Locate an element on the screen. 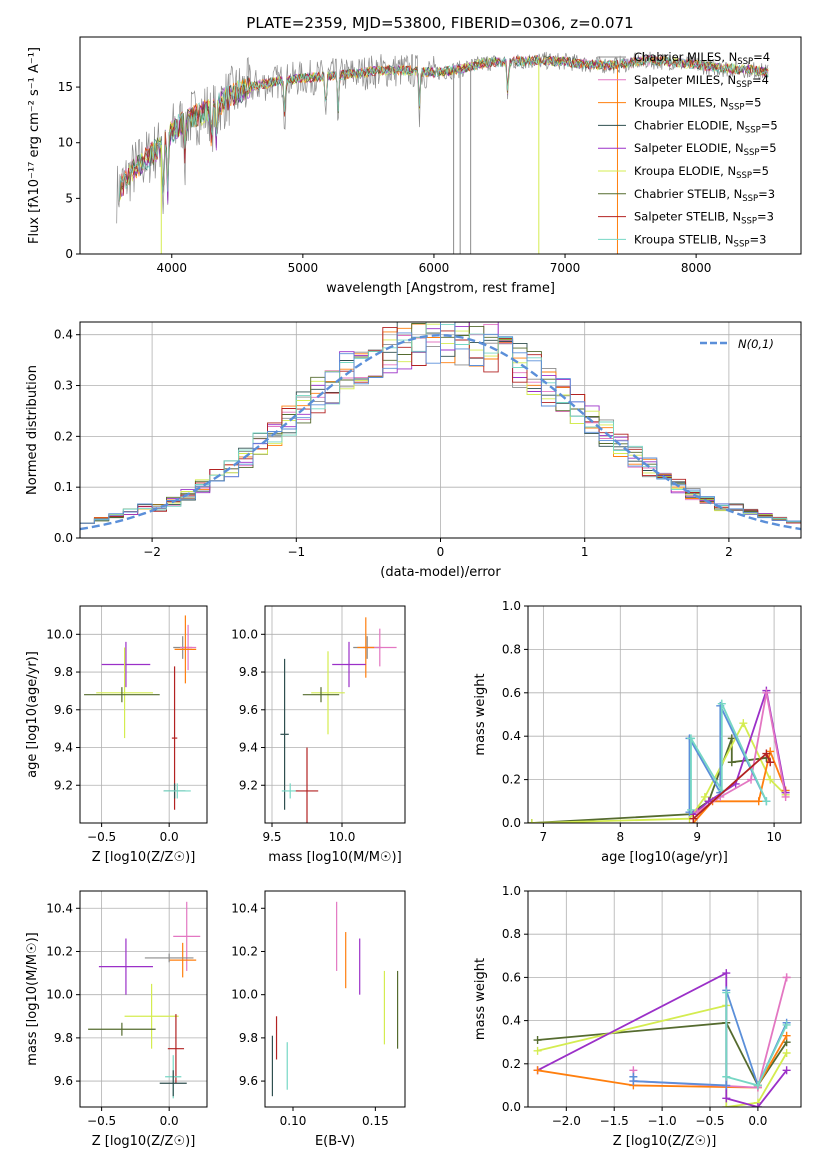 The height and width of the screenshot is (1170, 819). y-axis-label: Normed distribution is located at coordinates (32, 430).